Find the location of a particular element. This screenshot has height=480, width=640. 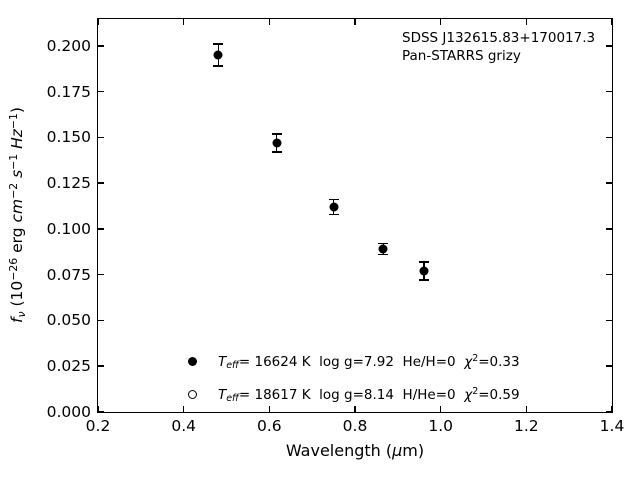

label-segment: −2 is located at coordinates (13, 190).